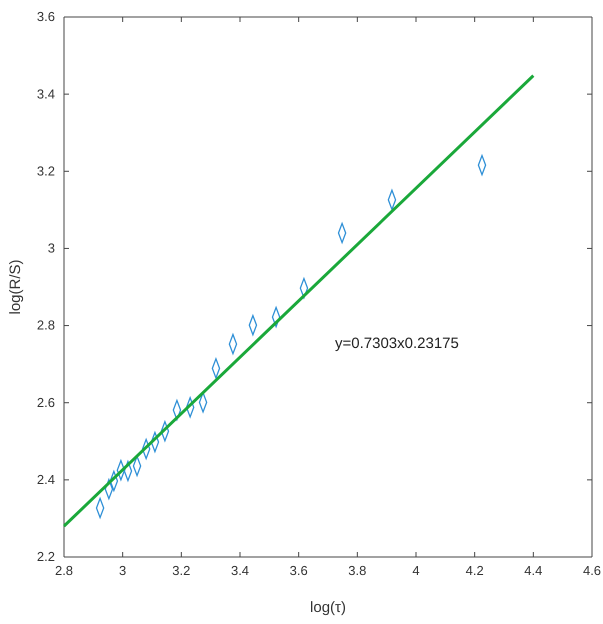 The image size is (603, 624). Describe the element at coordinates (45, 556) in the screenshot. I see `y-tick-label: 2.2` at that location.